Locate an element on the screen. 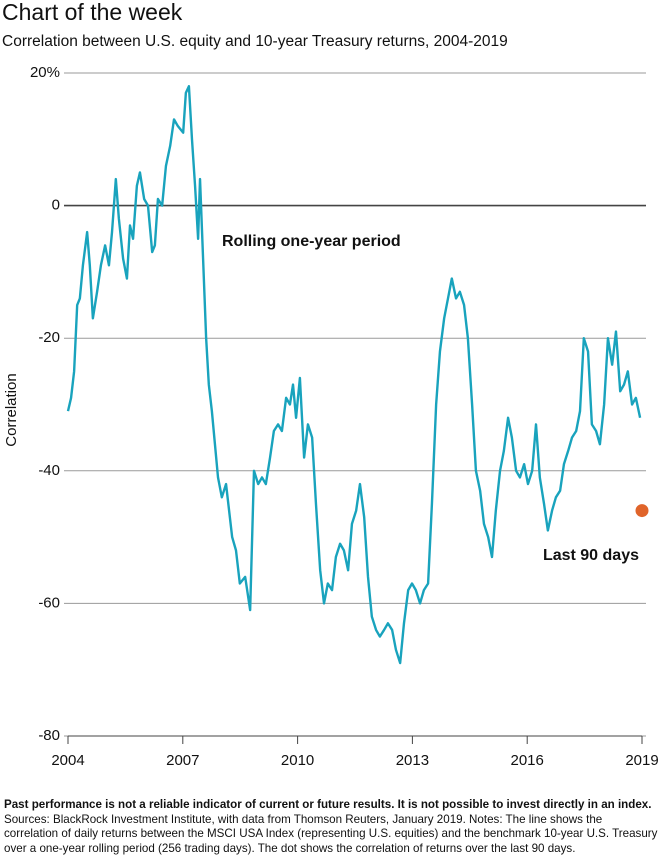 The image size is (662, 859). y-tick-label: -20 is located at coordinates (49, 337).